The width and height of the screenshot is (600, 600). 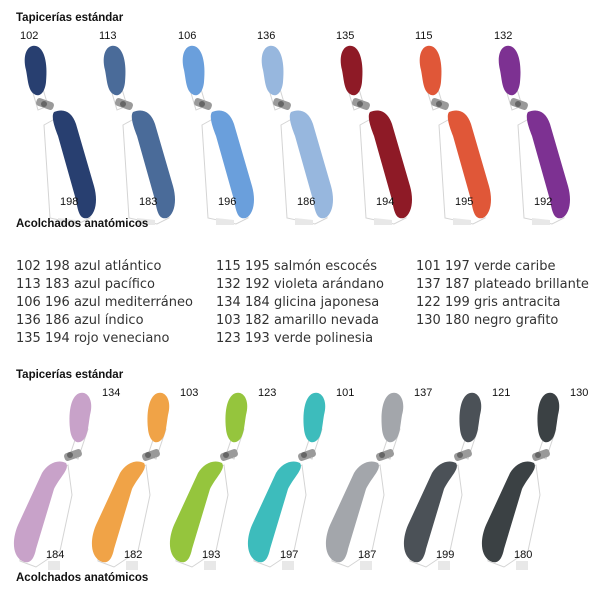 I want to click on backrest-code: 184, so click(x=55, y=555).